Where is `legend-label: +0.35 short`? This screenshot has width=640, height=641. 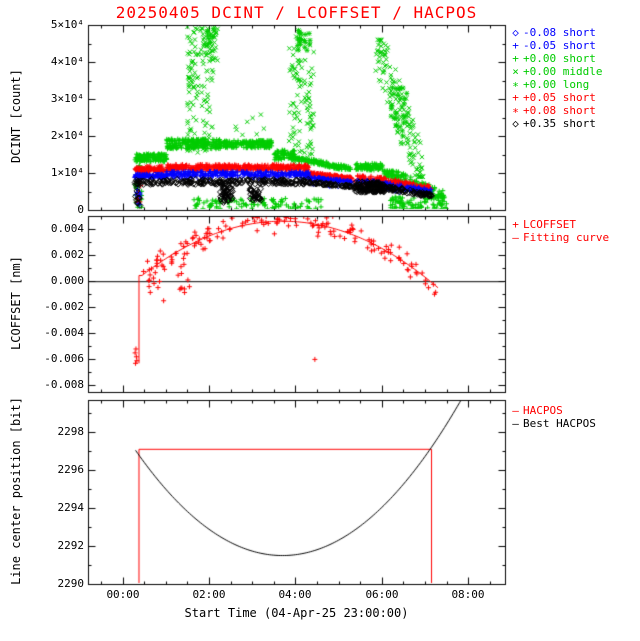
legend-label: +0.35 short is located at coordinates (559, 123).